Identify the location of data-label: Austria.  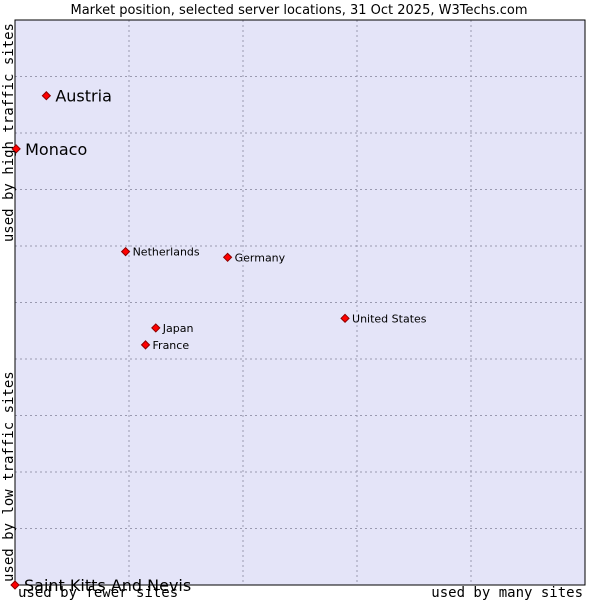
(83, 96).